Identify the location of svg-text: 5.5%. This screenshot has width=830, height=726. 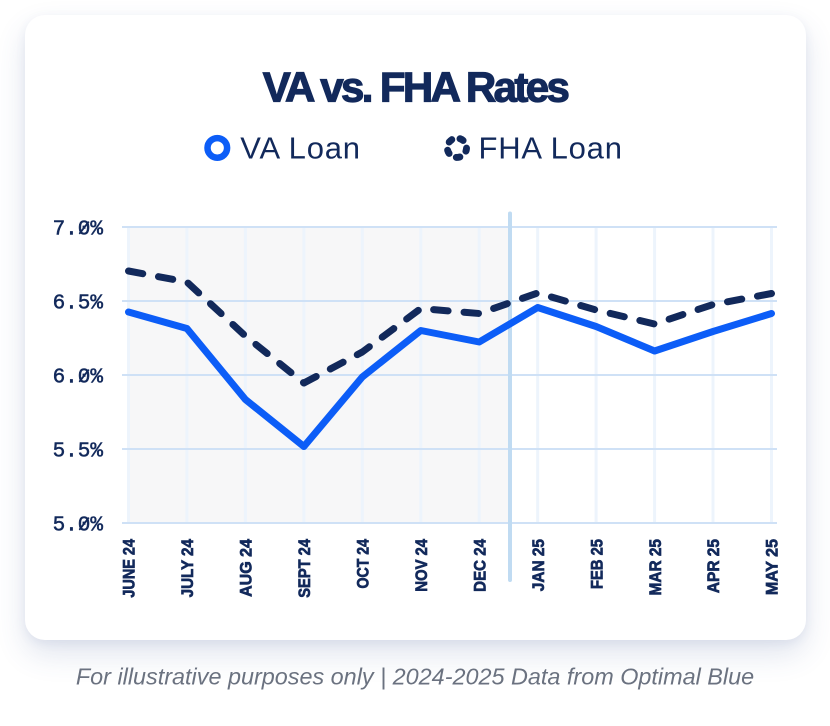
(78, 451).